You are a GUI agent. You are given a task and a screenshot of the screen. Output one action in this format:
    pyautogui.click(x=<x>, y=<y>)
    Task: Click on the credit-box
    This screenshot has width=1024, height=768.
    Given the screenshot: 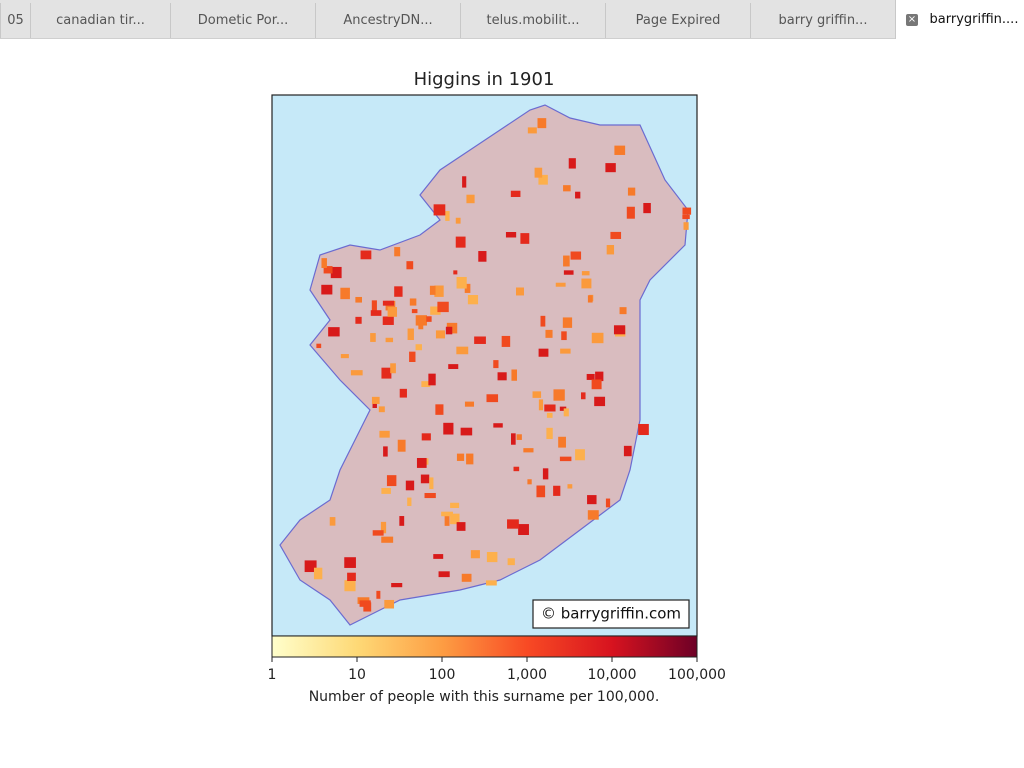 What is the action you would take?
    pyautogui.click(x=611, y=614)
    